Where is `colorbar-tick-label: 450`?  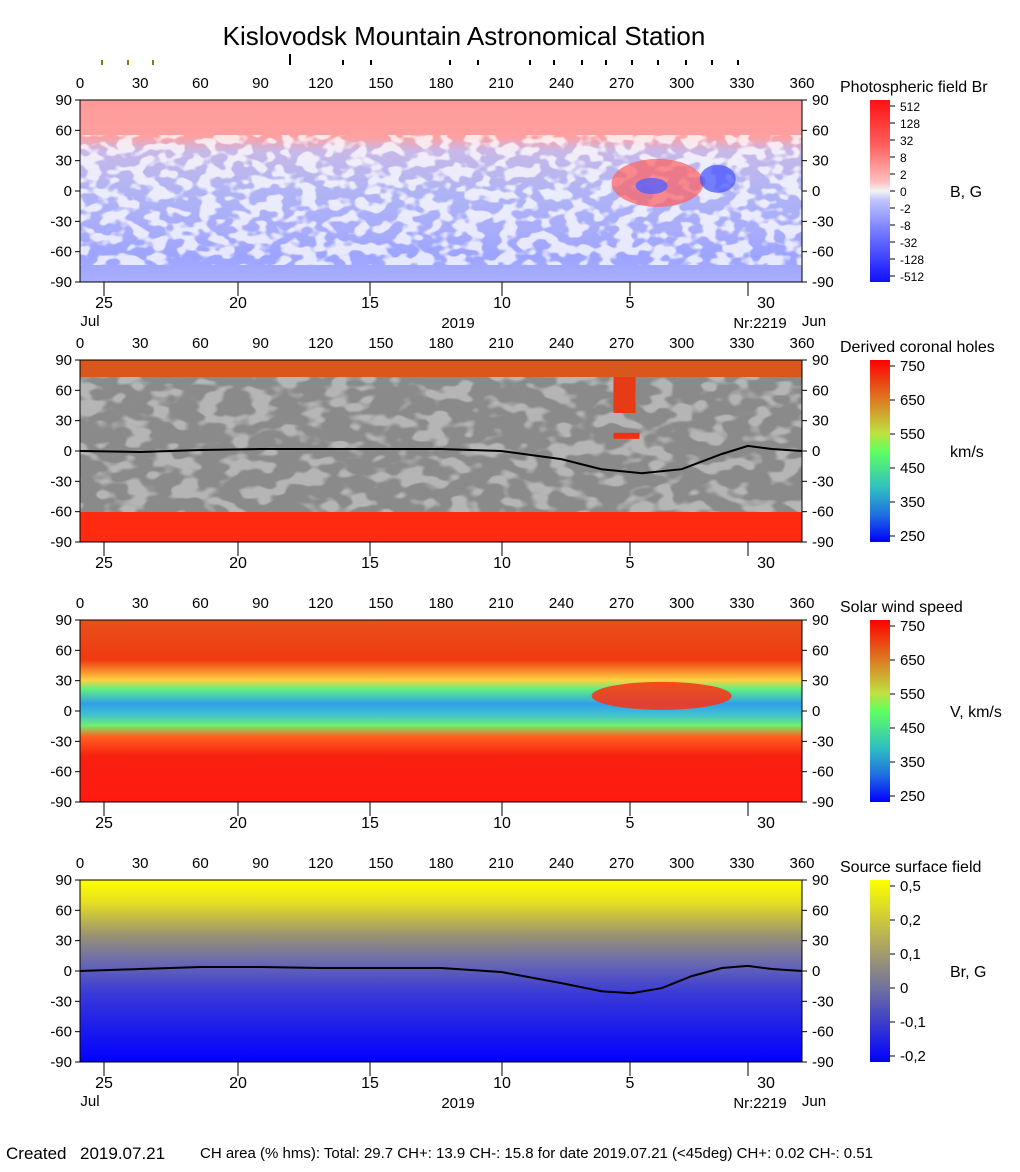
colorbar-tick-label: 450 is located at coordinates (912, 728).